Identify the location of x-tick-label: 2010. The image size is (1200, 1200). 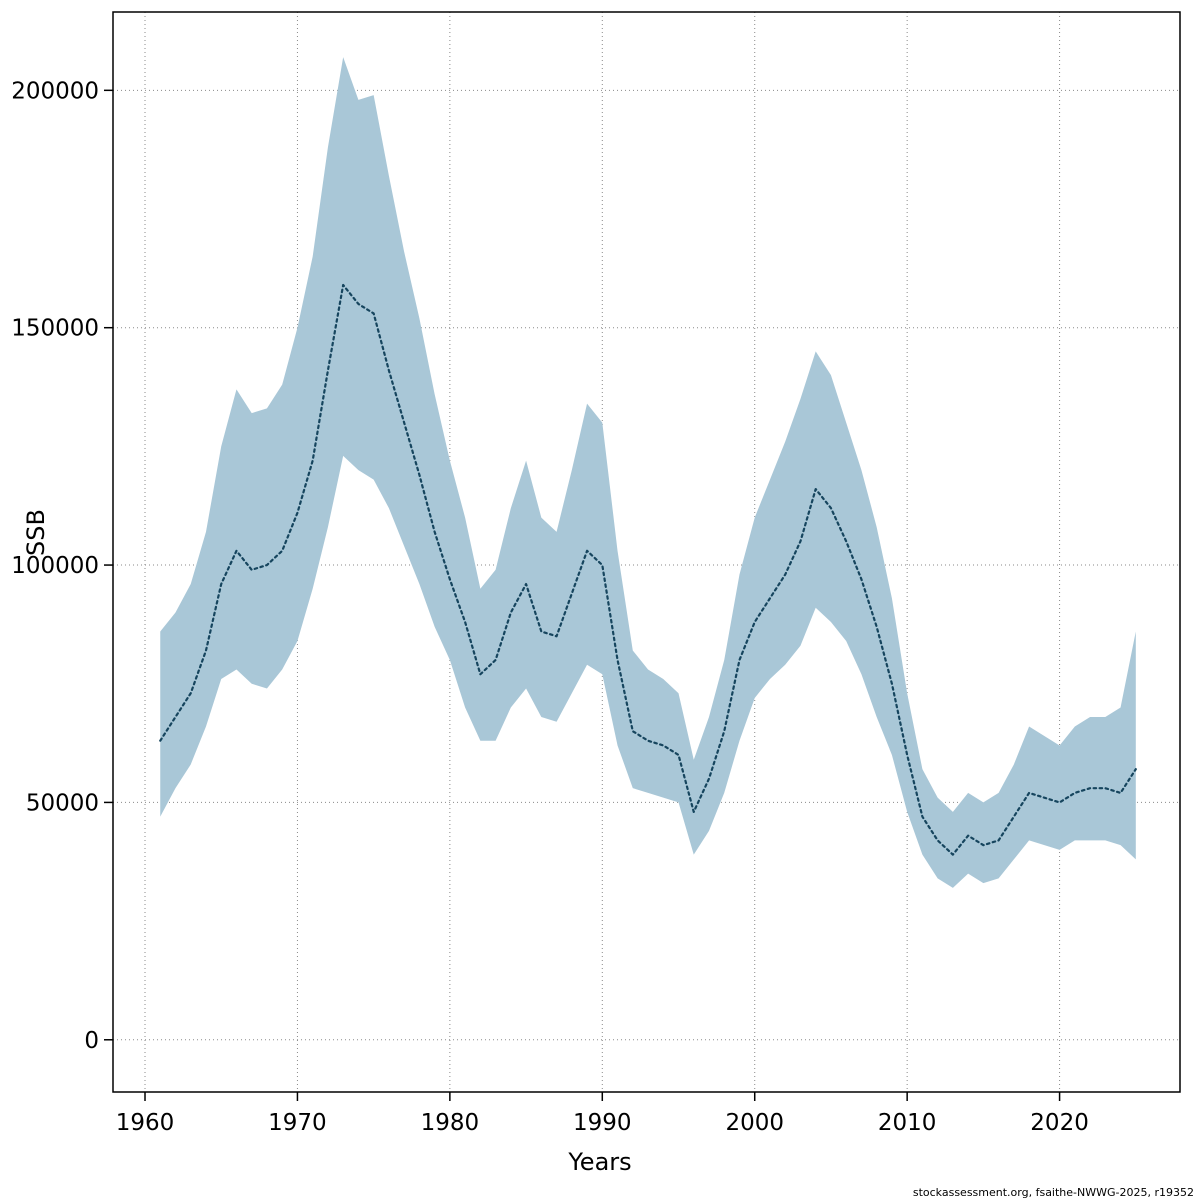
(907, 1123).